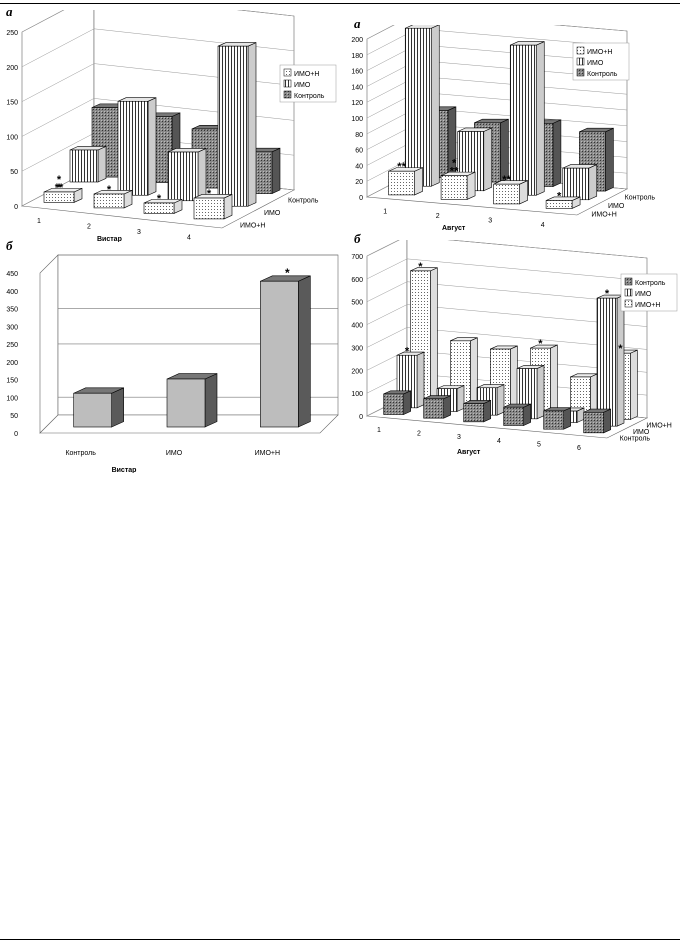 This screenshot has height=944, width=680. I want to click on x-tick-label: 4, so click(189, 237).